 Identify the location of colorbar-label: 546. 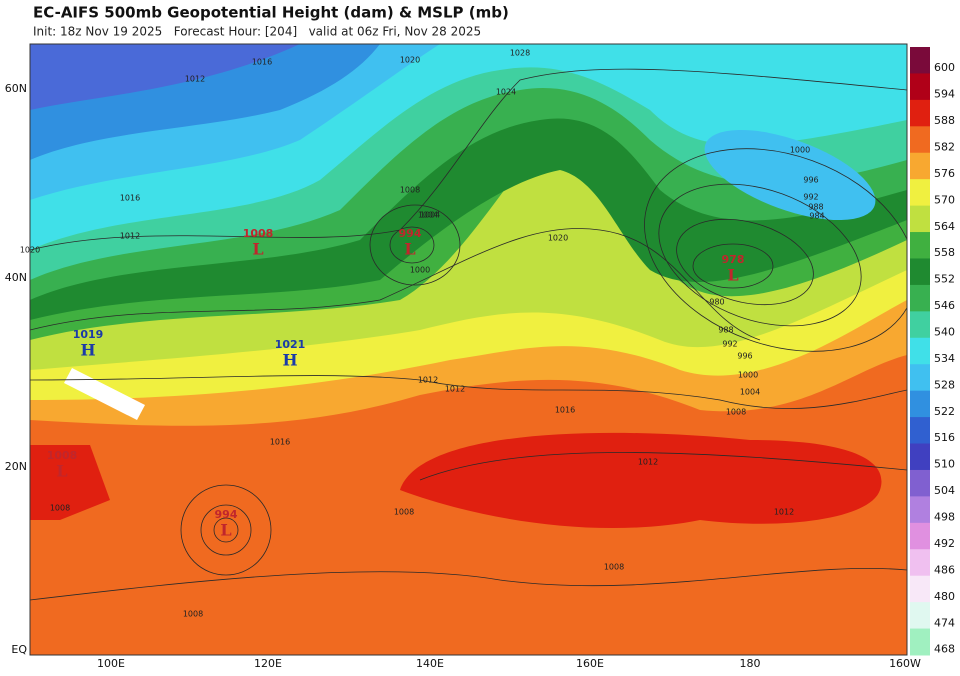
(944, 305).